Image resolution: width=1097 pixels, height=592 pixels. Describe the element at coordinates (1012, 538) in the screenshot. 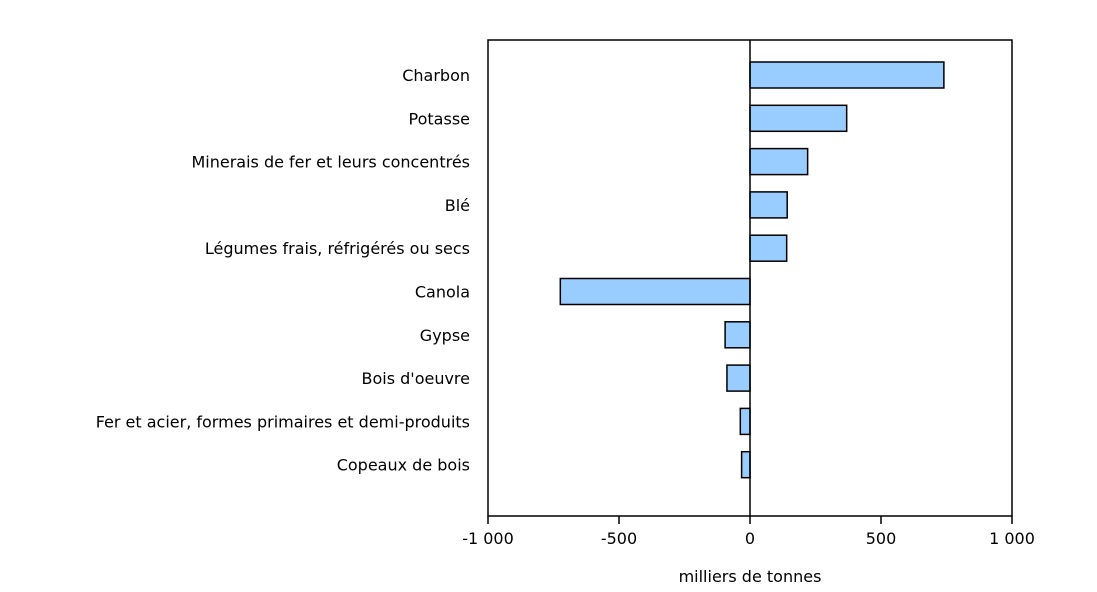

I see `x-tick-label: 1 000` at that location.